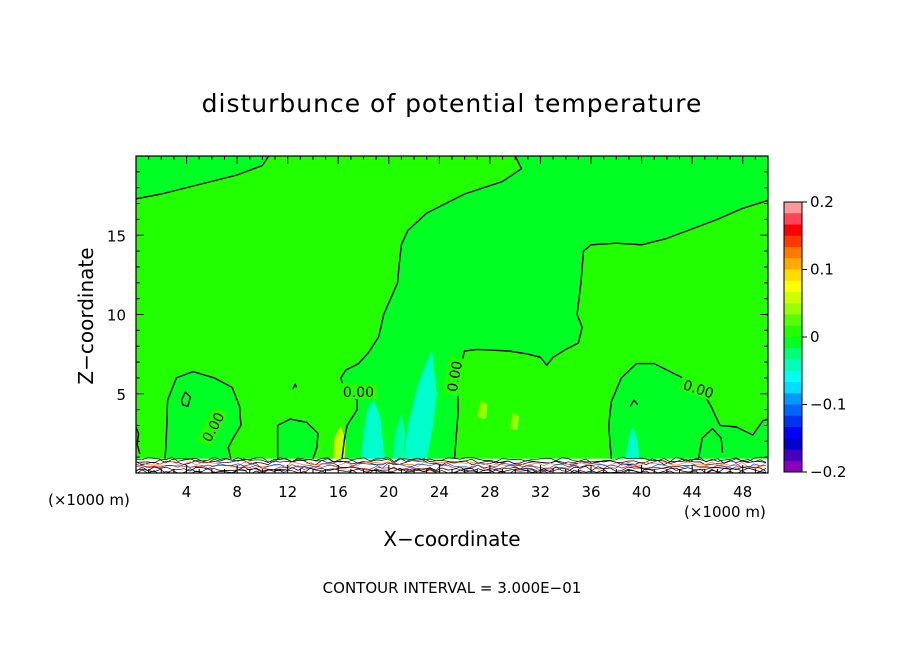  What do you see at coordinates (237, 492) in the screenshot?
I see `x-tick-label: 8` at bounding box center [237, 492].